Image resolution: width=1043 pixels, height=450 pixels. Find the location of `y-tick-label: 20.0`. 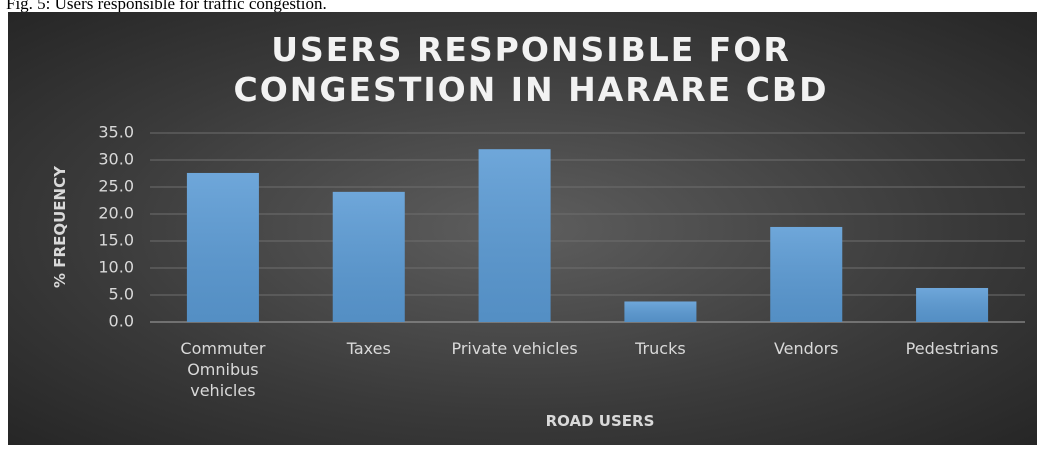

y-tick-label: 20.0 is located at coordinates (116, 213).